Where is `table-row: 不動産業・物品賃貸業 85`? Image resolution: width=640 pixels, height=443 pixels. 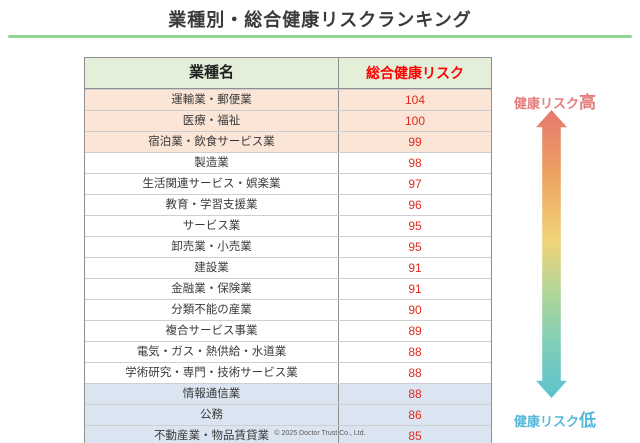 table-row: 不動産業・物品賃貸業 85 is located at coordinates (288, 434).